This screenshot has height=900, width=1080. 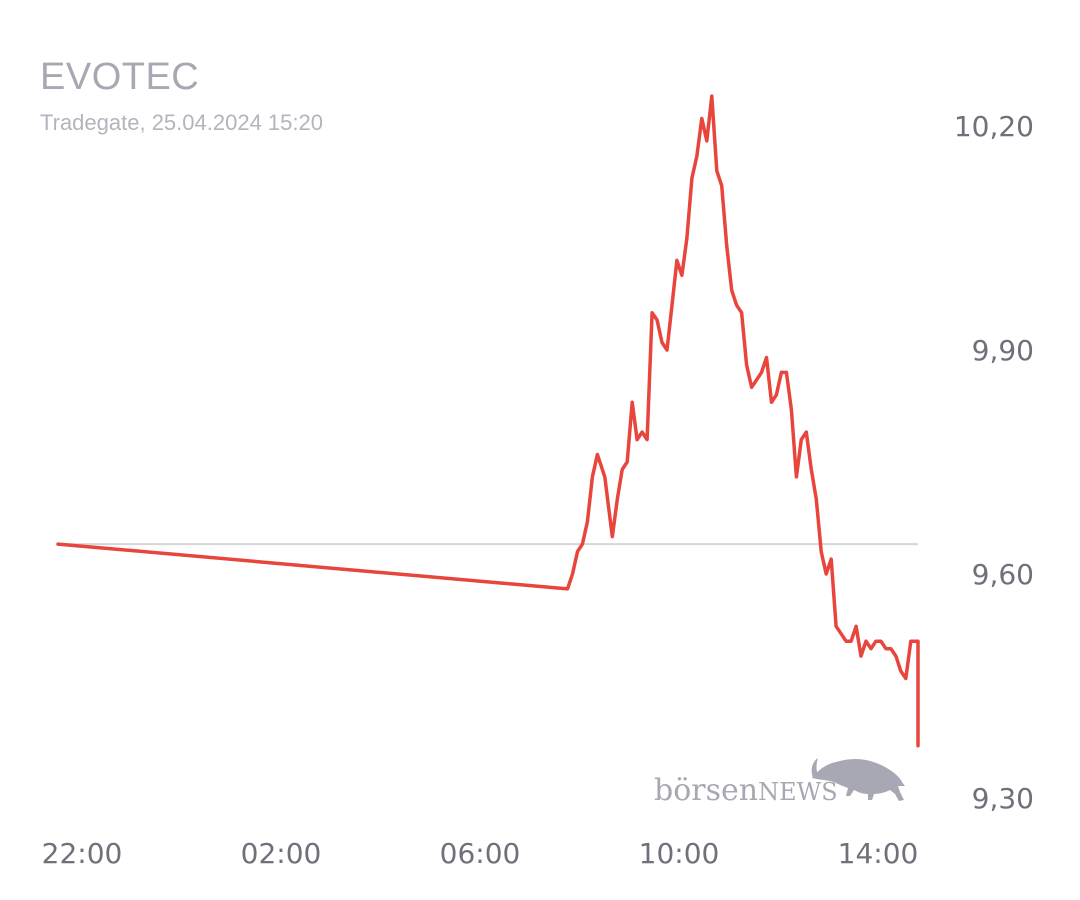 What do you see at coordinates (181, 122) in the screenshot?
I see `chart-subtitle: Tradegate, 25.04.2024 15:20` at bounding box center [181, 122].